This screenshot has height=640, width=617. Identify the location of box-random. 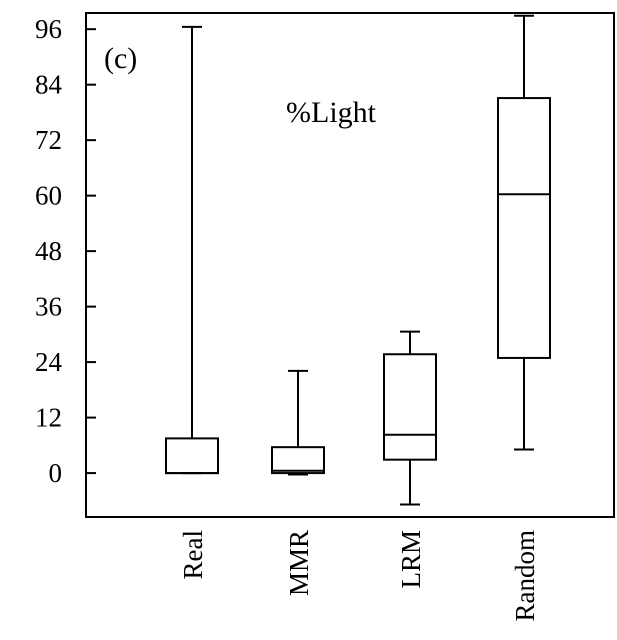
(524, 232).